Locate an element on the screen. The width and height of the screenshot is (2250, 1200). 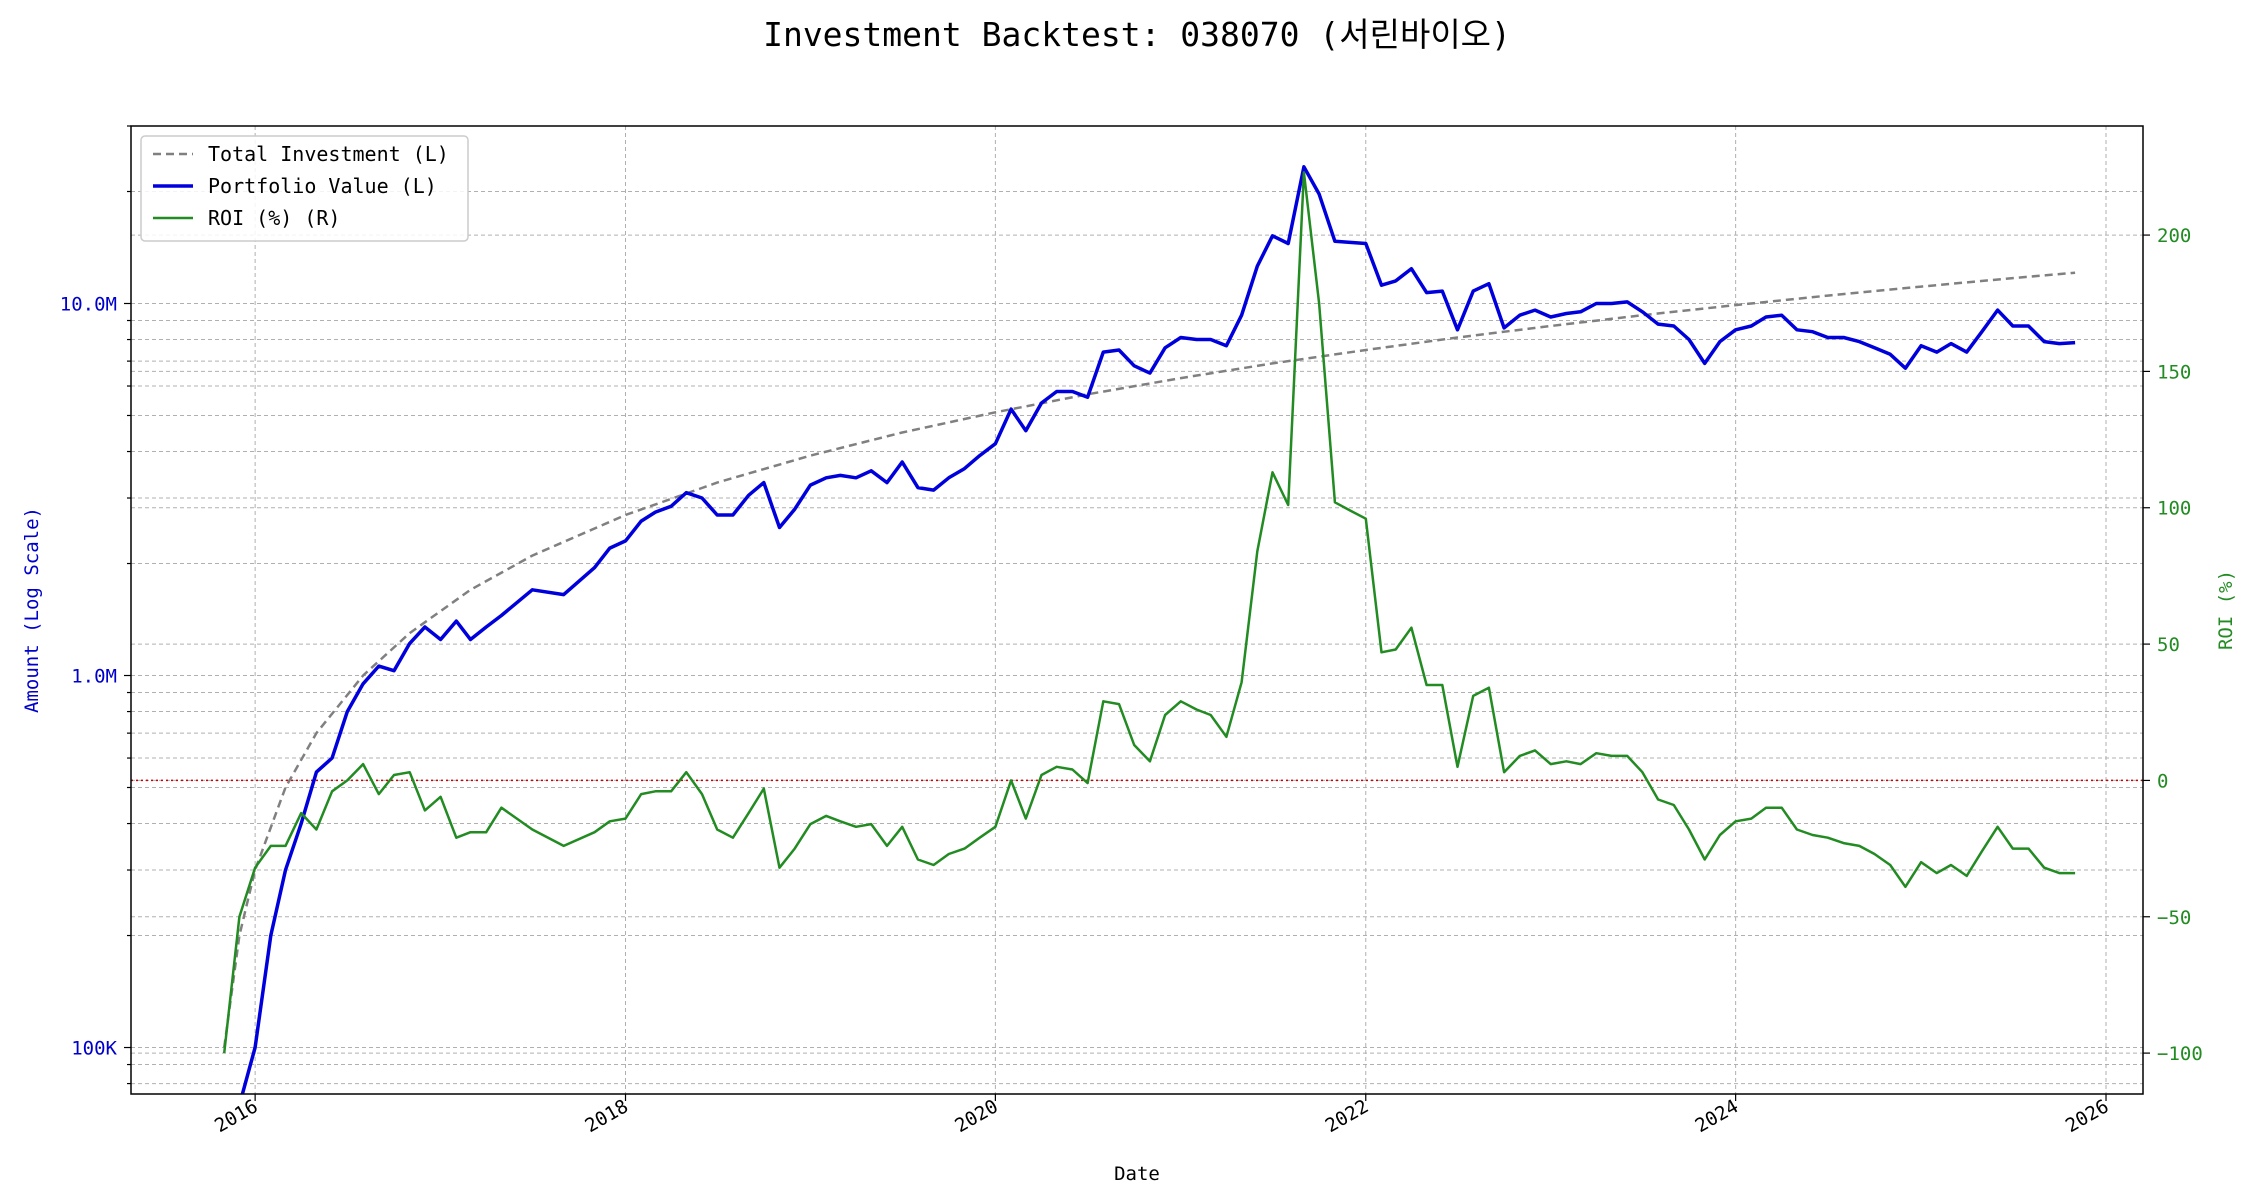
left-tick-label: 1.0M is located at coordinates (94, 677).